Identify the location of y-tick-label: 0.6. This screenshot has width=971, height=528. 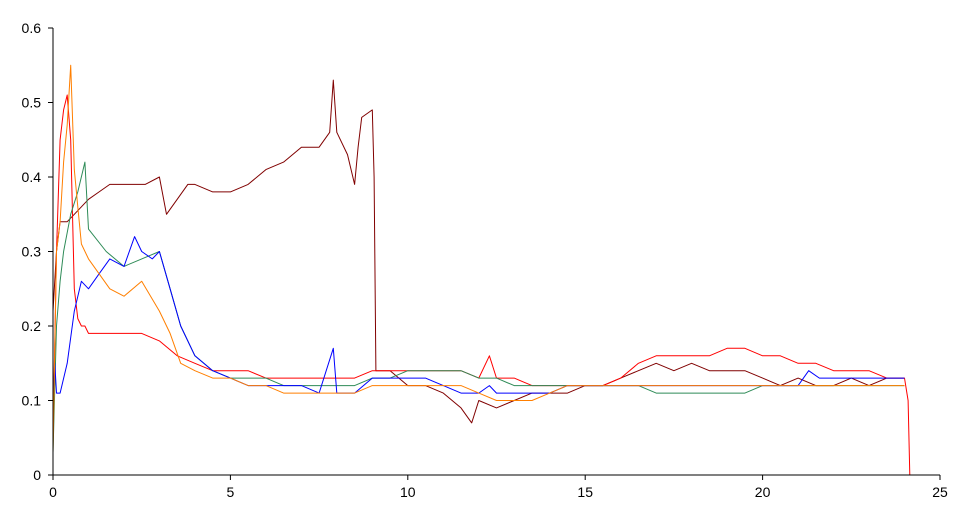
(32, 28).